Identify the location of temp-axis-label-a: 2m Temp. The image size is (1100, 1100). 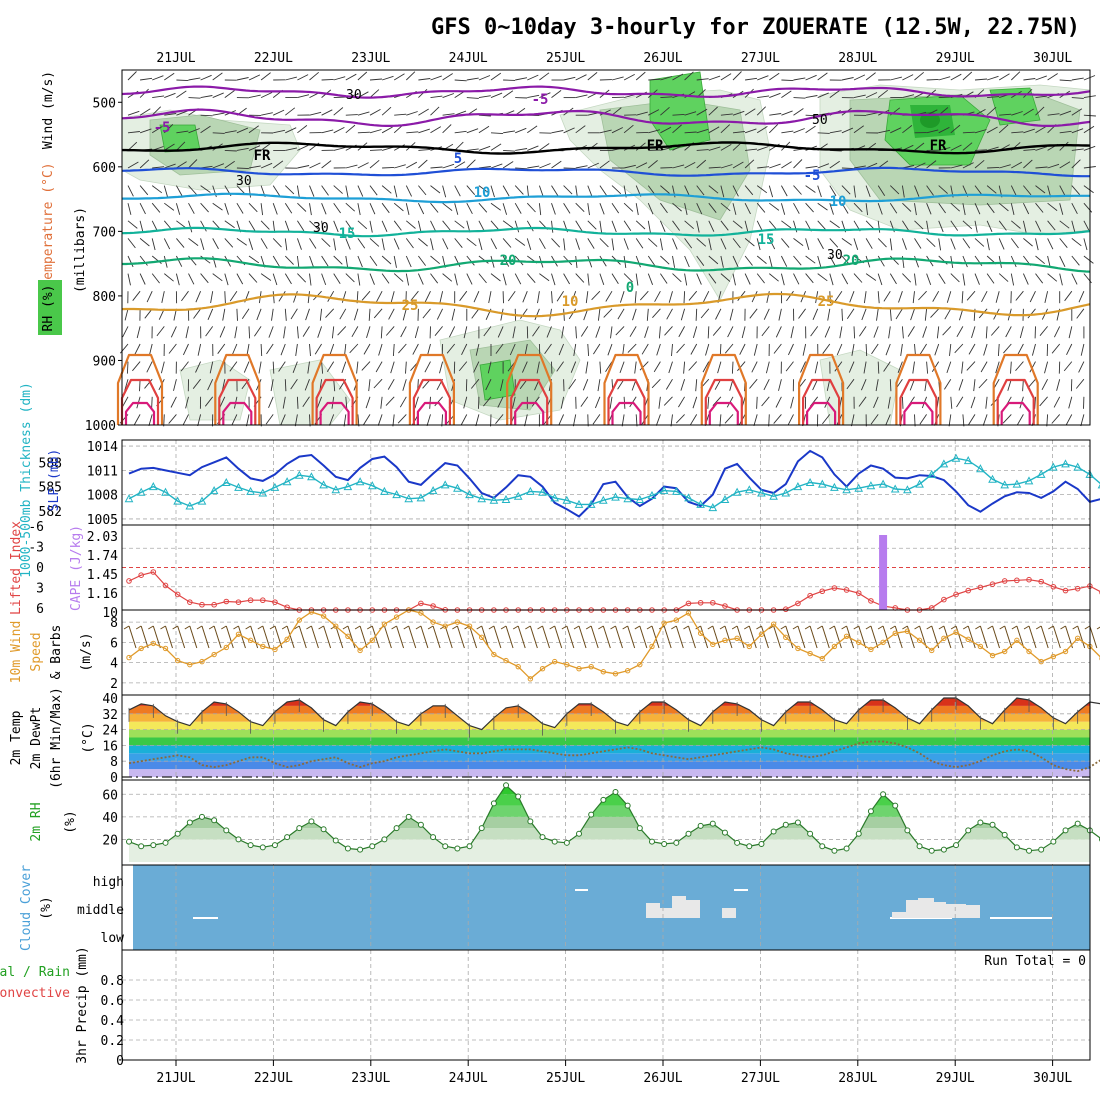
(16, 737).